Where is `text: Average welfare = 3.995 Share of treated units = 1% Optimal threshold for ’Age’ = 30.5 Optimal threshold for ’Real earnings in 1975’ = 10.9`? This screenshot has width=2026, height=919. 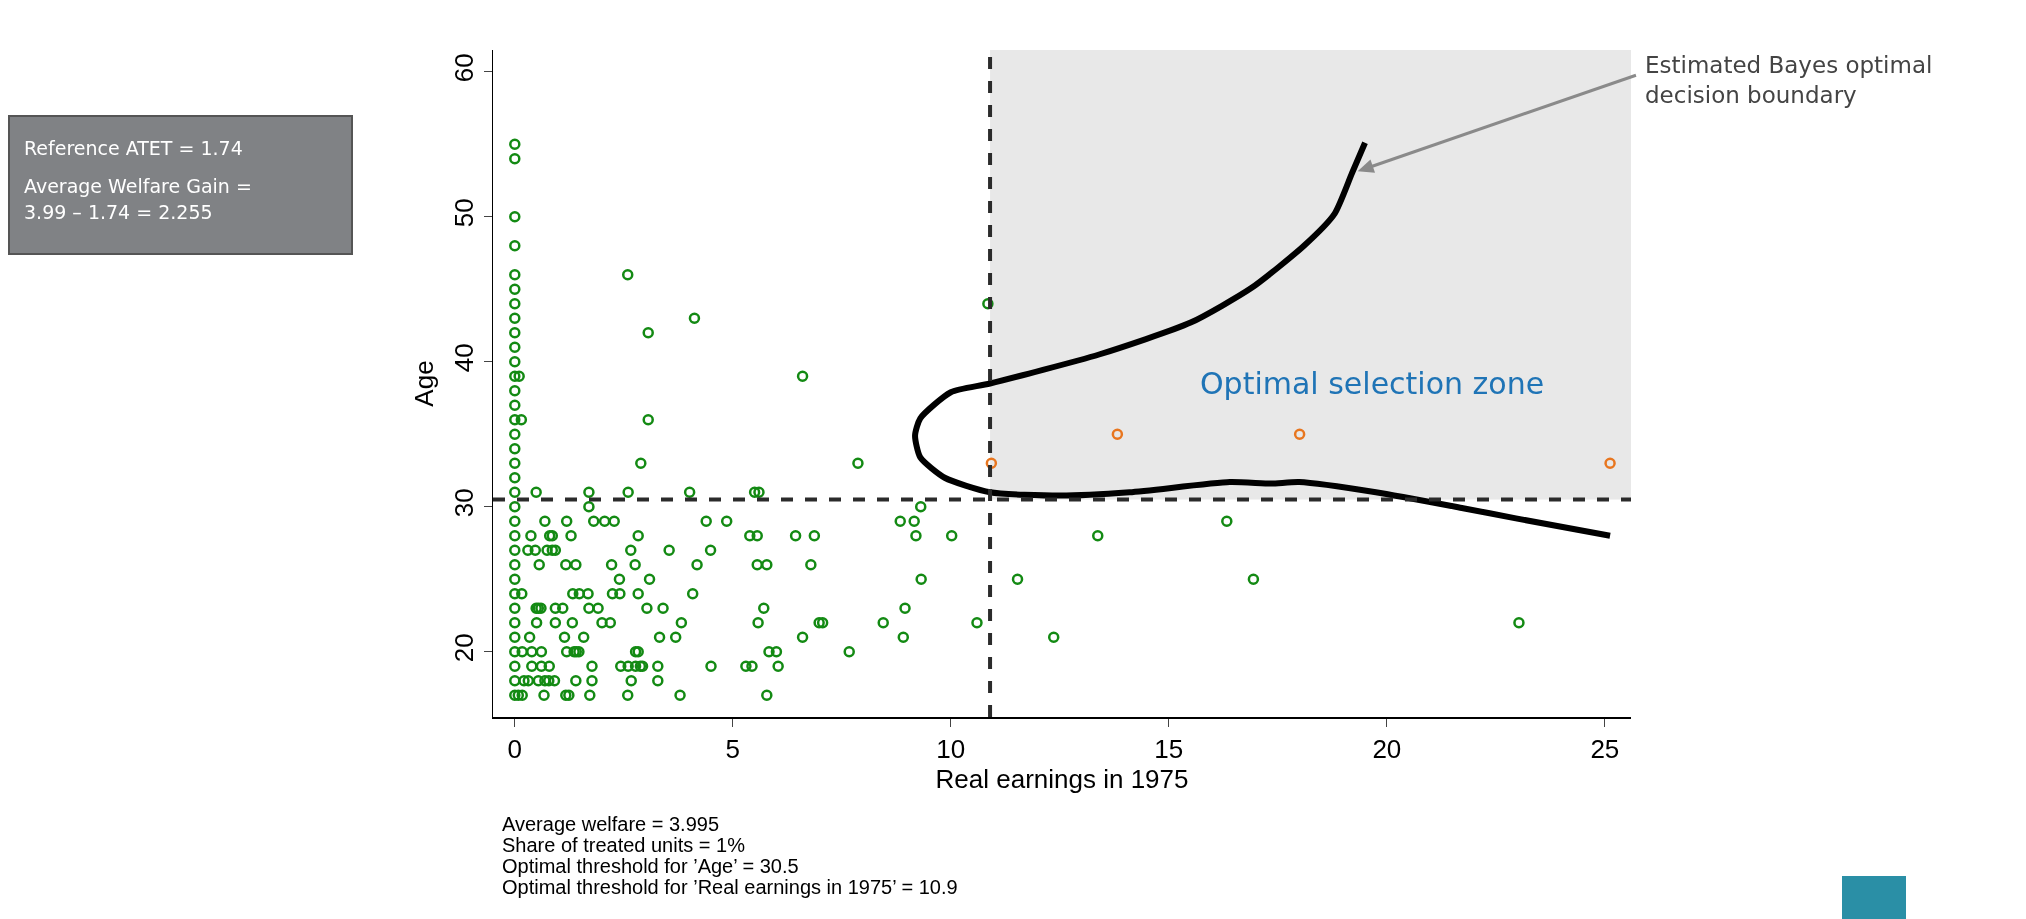 text: Average welfare = 3.995 Share of treated units = 1% Optimal threshold for ’Age’ = 30.5 Optimal threshold for ’Real earnings in 1975’ = 10.9 is located at coordinates (730, 855).